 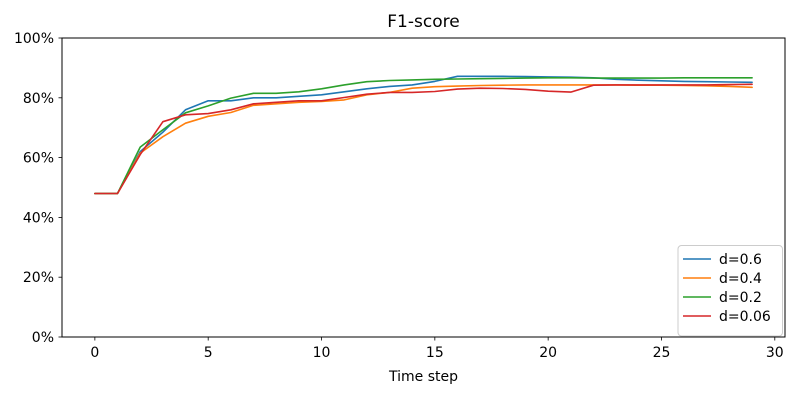 What do you see at coordinates (208, 353) in the screenshot?
I see `x-tick-label: 5` at bounding box center [208, 353].